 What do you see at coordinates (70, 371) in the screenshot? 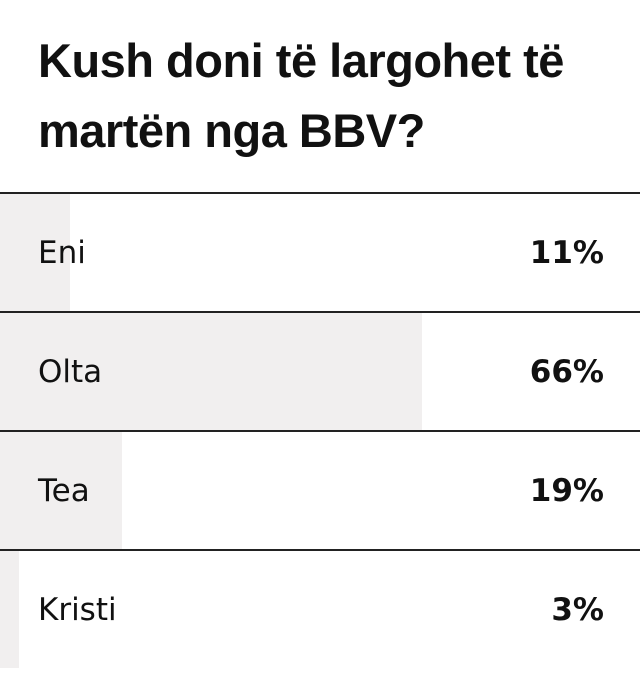
I see `option-label: Olta` at bounding box center [70, 371].